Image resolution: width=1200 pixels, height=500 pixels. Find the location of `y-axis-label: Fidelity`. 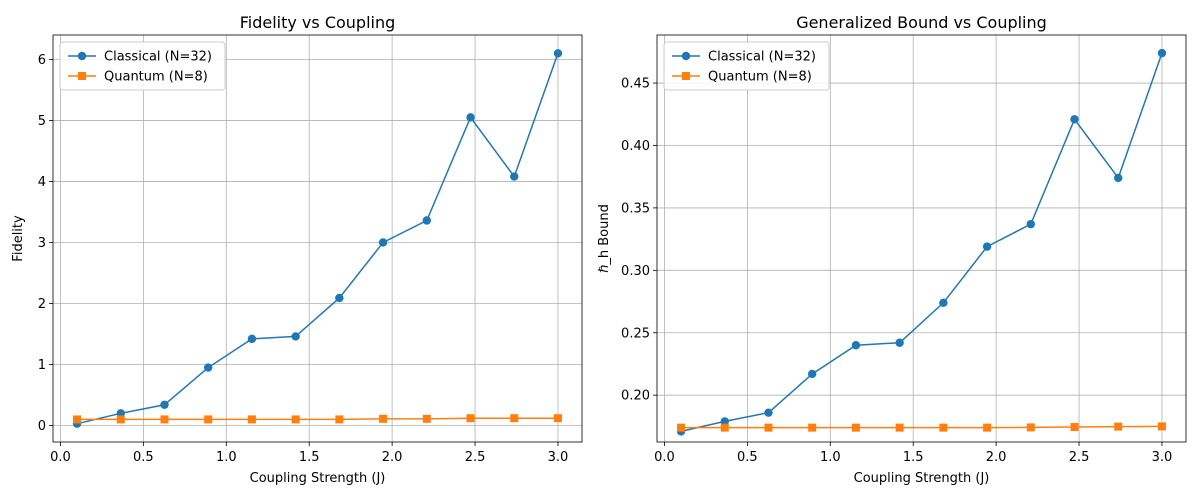

y-axis-label: Fidelity is located at coordinates (18, 238).